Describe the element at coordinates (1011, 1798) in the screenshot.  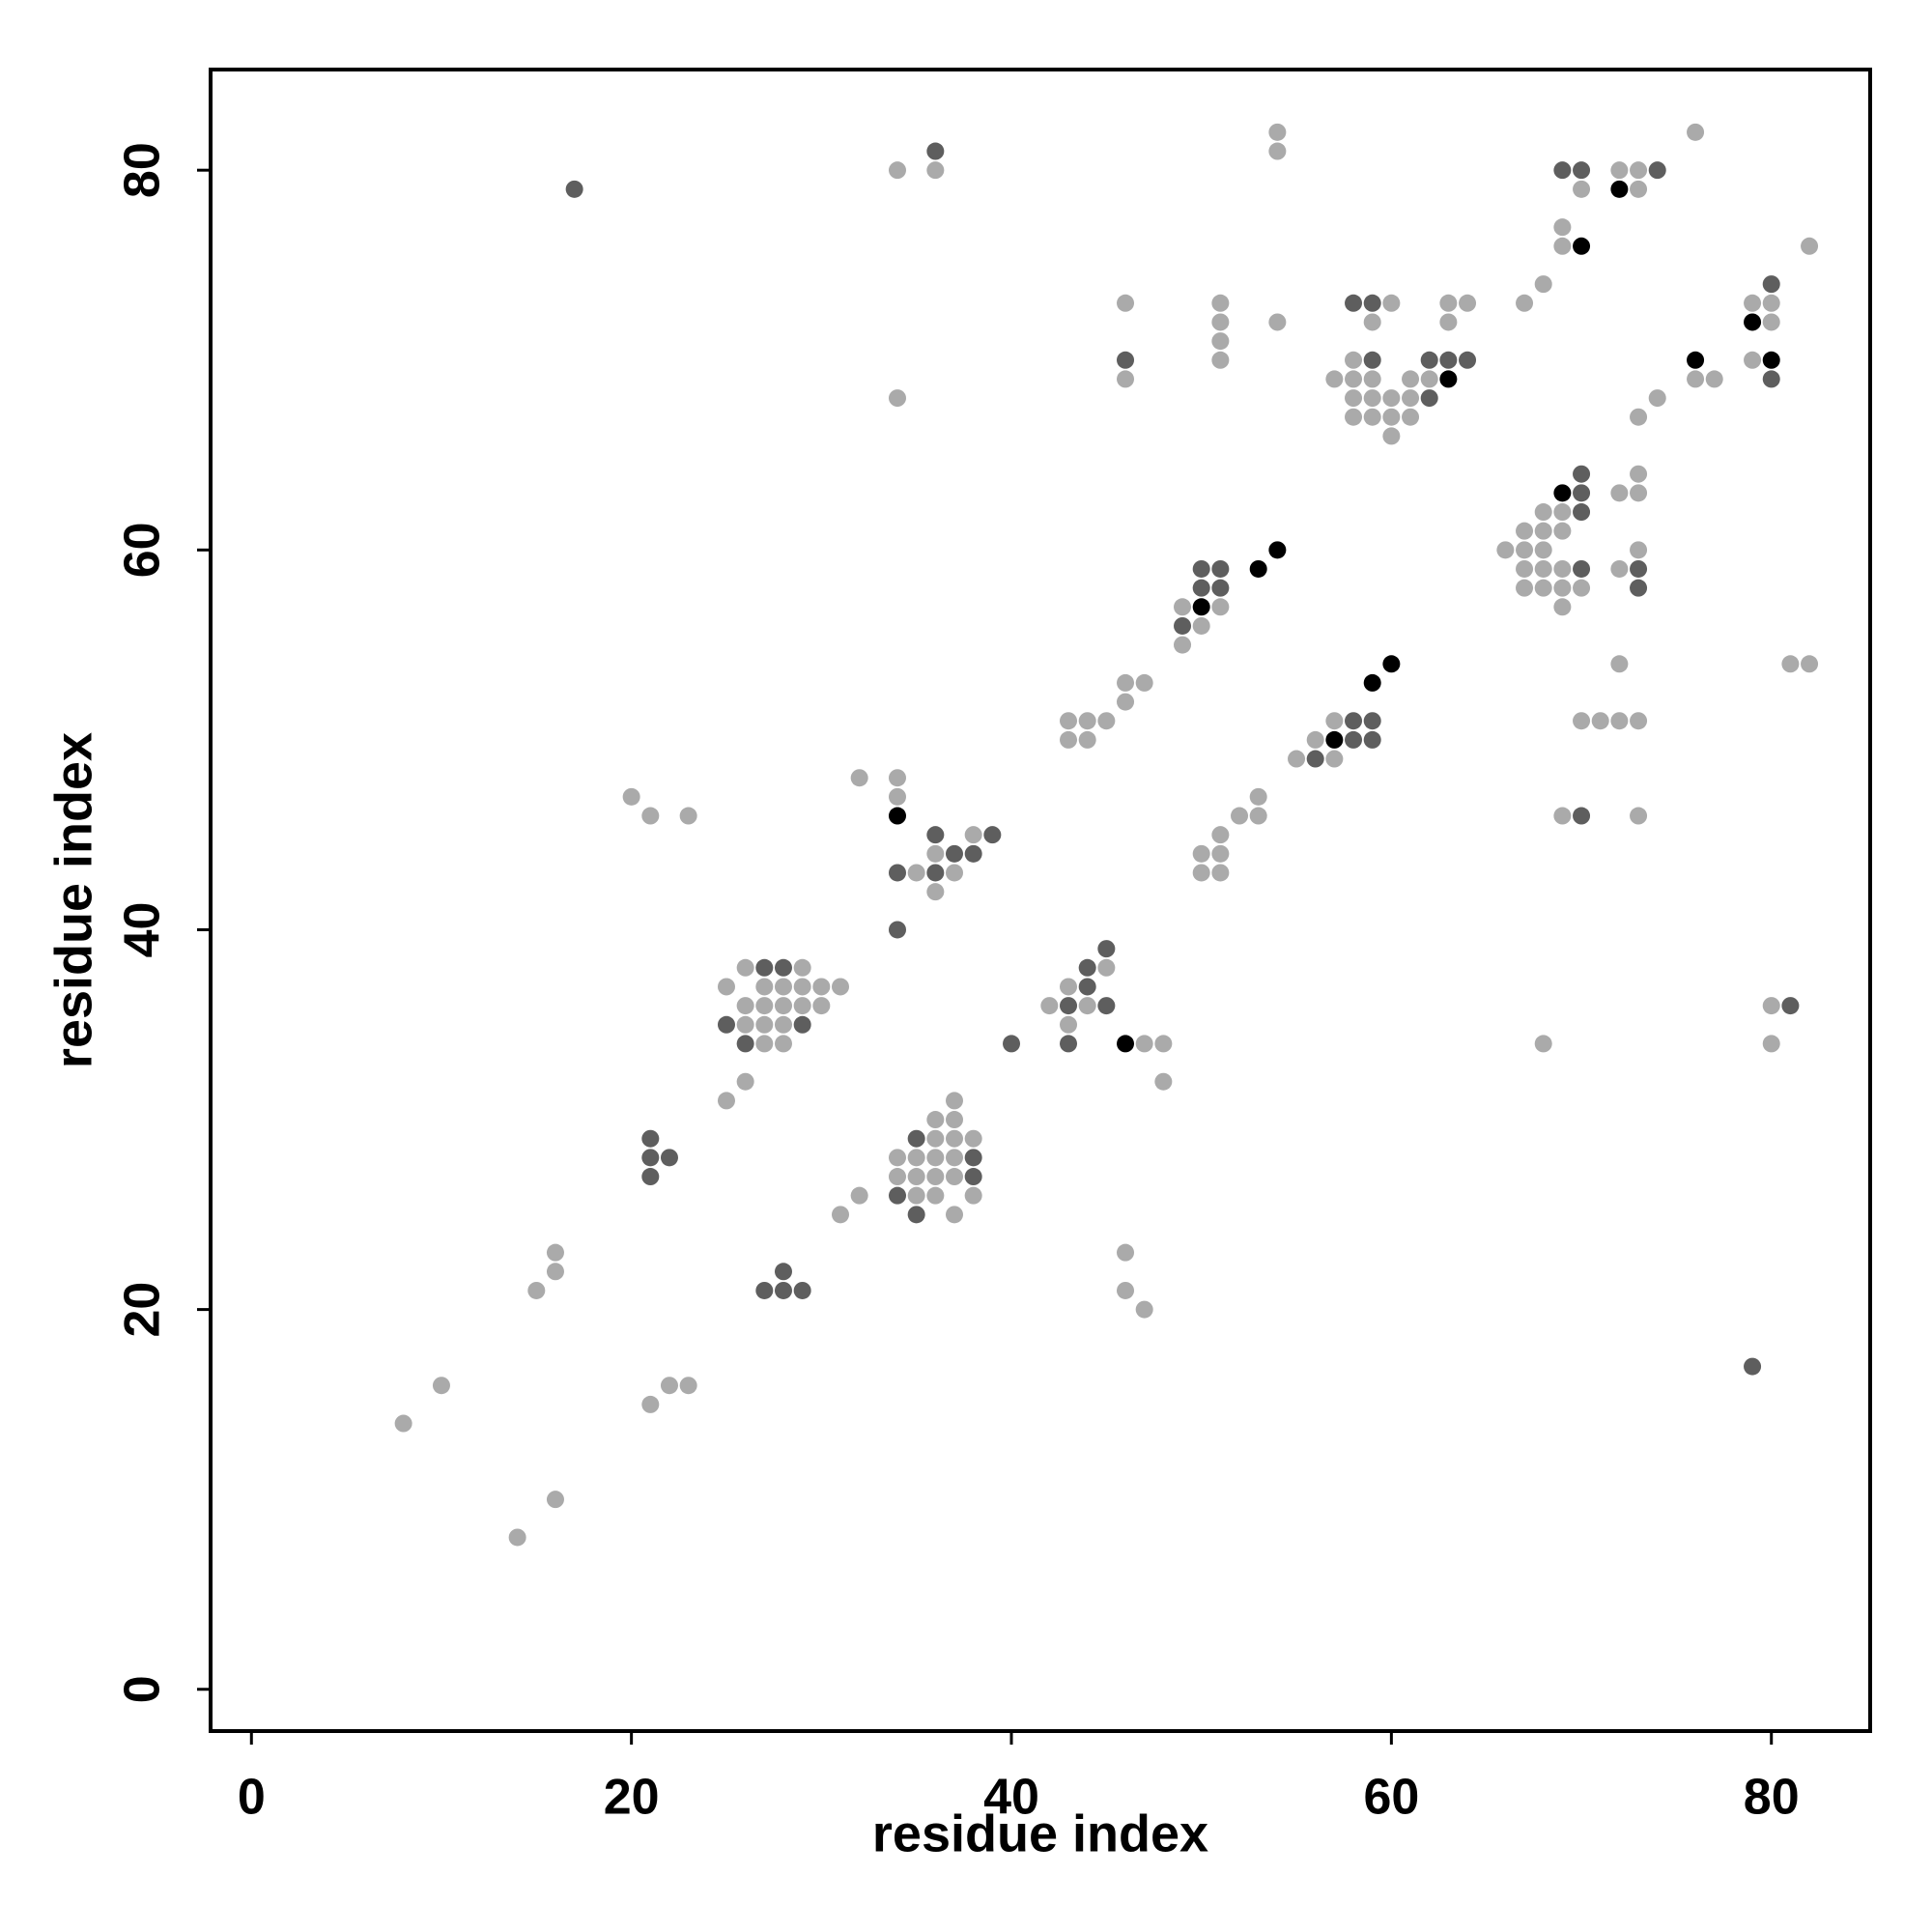
I see `x-tick-label: 40` at that location.